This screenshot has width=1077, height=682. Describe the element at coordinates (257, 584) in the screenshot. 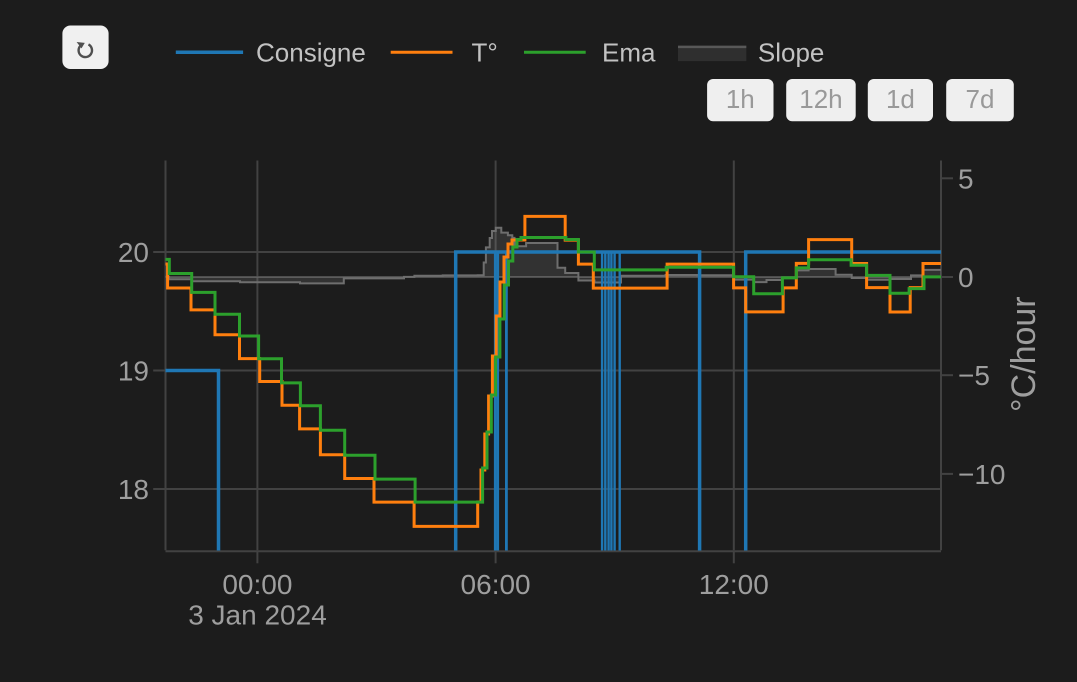

I see `svg-text: 00:00` at that location.